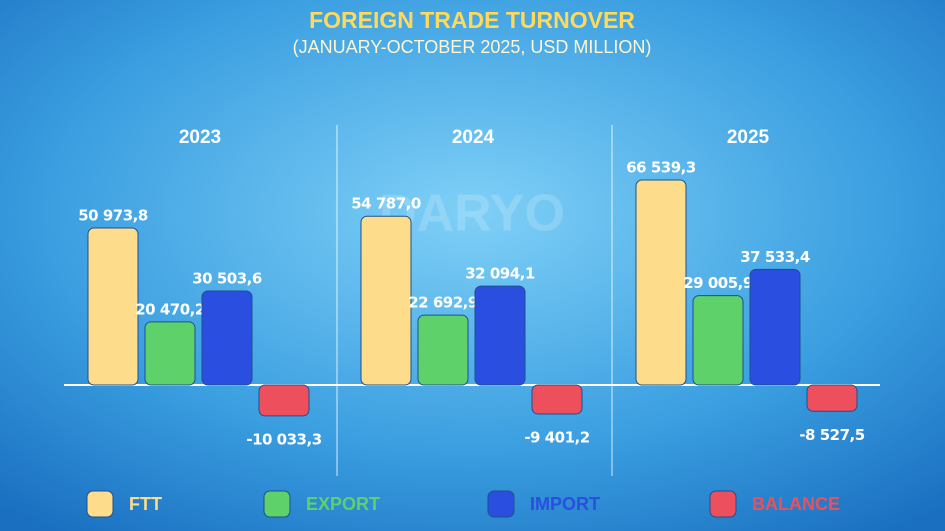 The image size is (945, 531). I want to click on value-label: 66 539,3, so click(661, 168).